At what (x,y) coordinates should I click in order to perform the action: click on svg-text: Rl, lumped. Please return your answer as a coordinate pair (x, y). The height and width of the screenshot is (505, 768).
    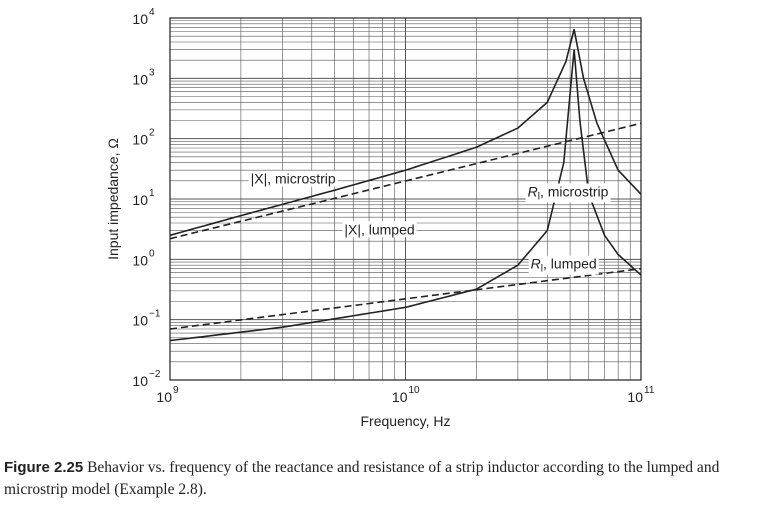
    Looking at the image, I should click on (564, 265).